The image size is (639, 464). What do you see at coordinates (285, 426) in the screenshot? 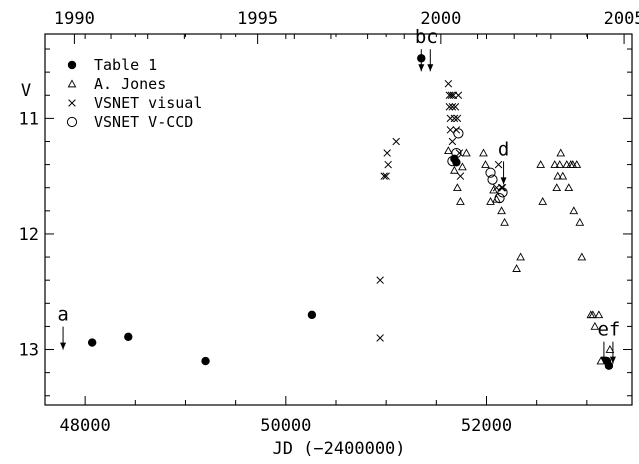
I see `x-tick-label: 50000` at bounding box center [285, 426].